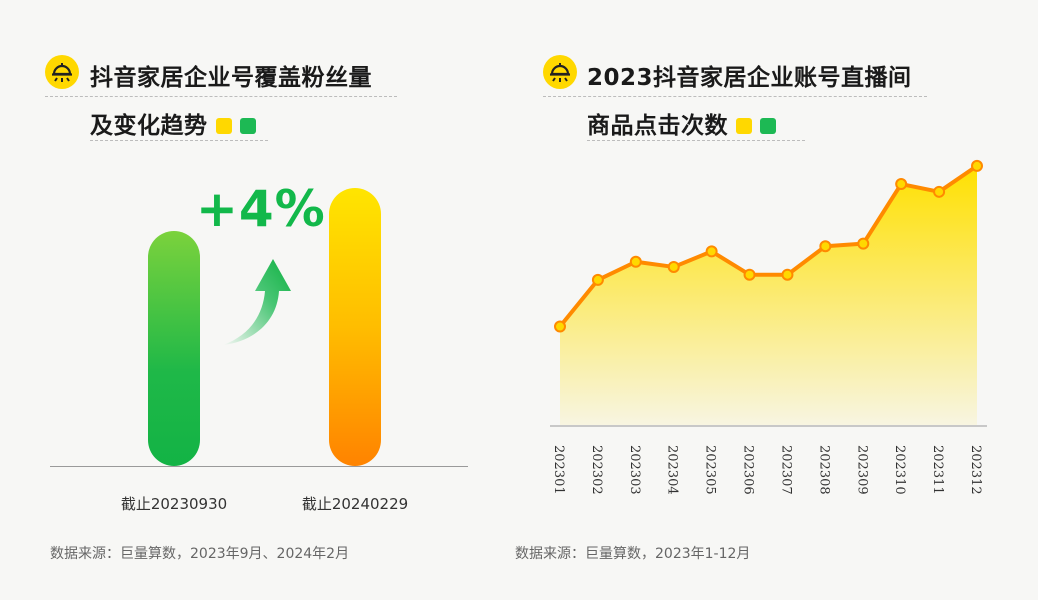 This screenshot has width=1038, height=600. Describe the element at coordinates (748, 470) in the screenshot. I see `x-tick-label-202306: 202306` at that location.